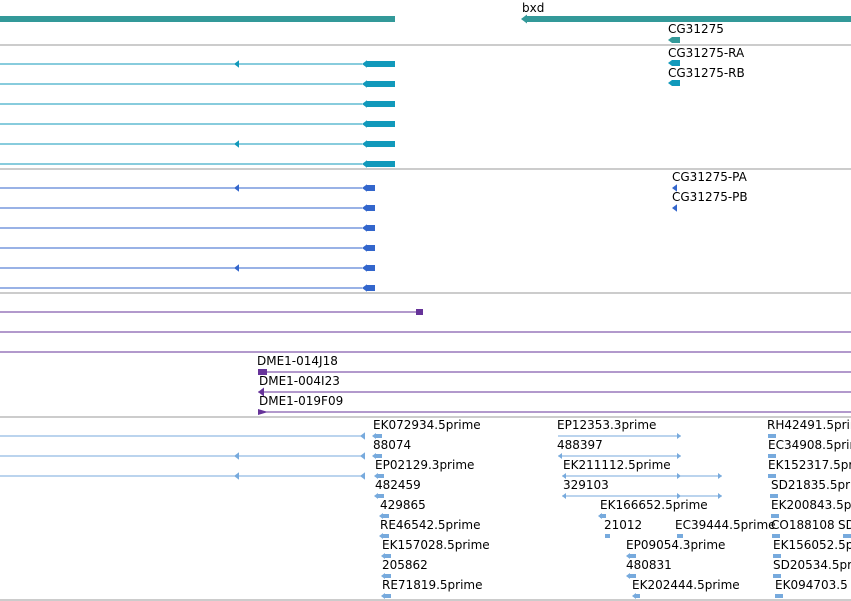 This screenshot has width=851, height=601. Describe the element at coordinates (586, 485) in the screenshot. I see `est-label: 329103` at that location.